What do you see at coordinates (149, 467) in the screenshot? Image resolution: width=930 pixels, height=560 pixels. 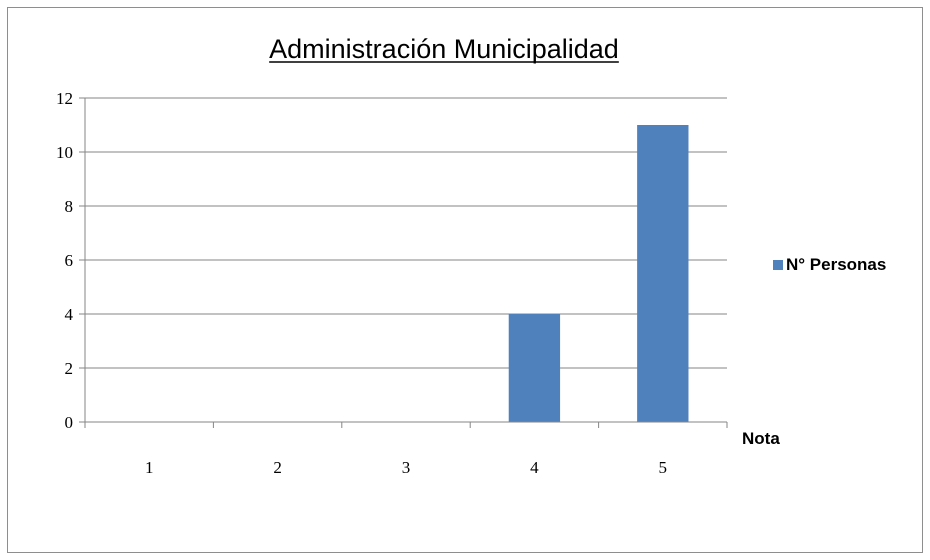 I see `x-tick-label: 1` at bounding box center [149, 467].